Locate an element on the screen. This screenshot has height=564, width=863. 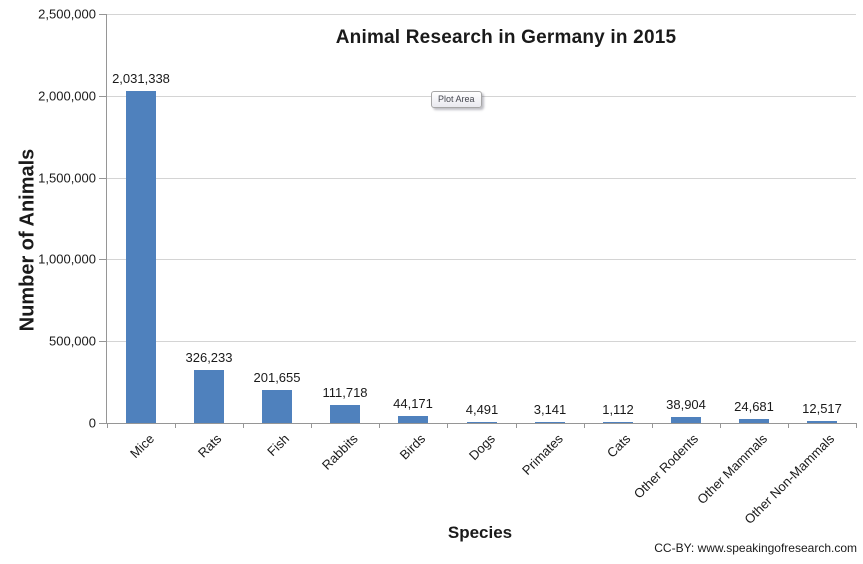
plot-area-tooltip: Plot Area is located at coordinates (456, 99).